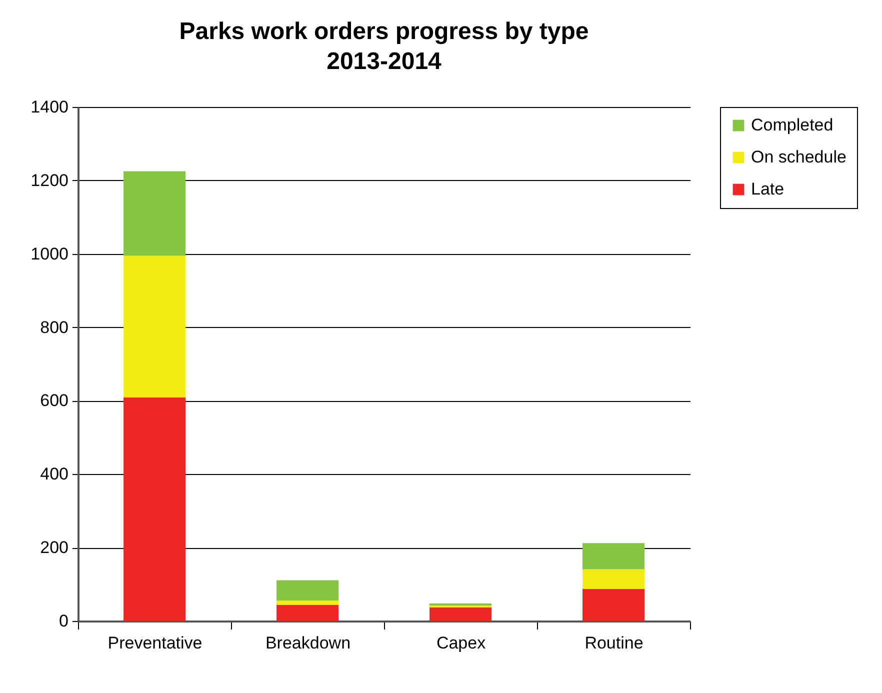 The height and width of the screenshot is (693, 882). I want to click on y-tick-label: 200, so click(54, 548).